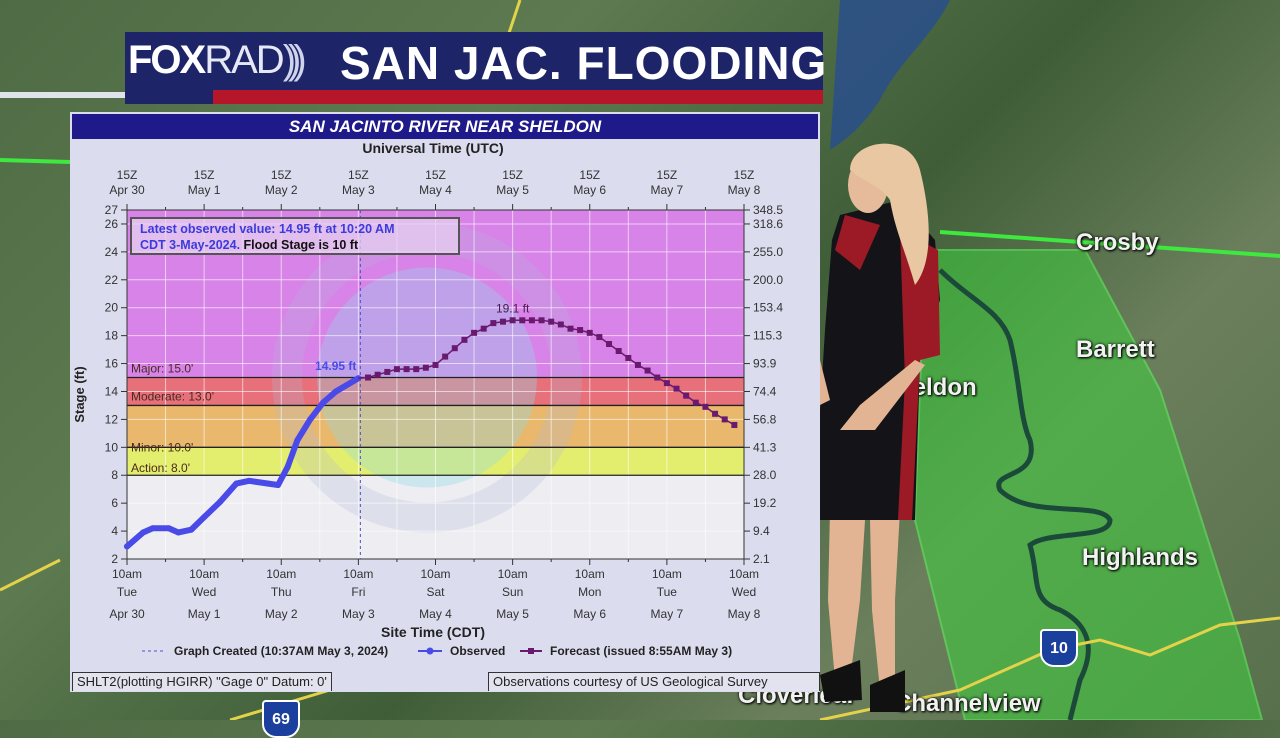  Describe the element at coordinates (358, 190) in the screenshot. I see `top-tick-date-label: May 3` at that location.